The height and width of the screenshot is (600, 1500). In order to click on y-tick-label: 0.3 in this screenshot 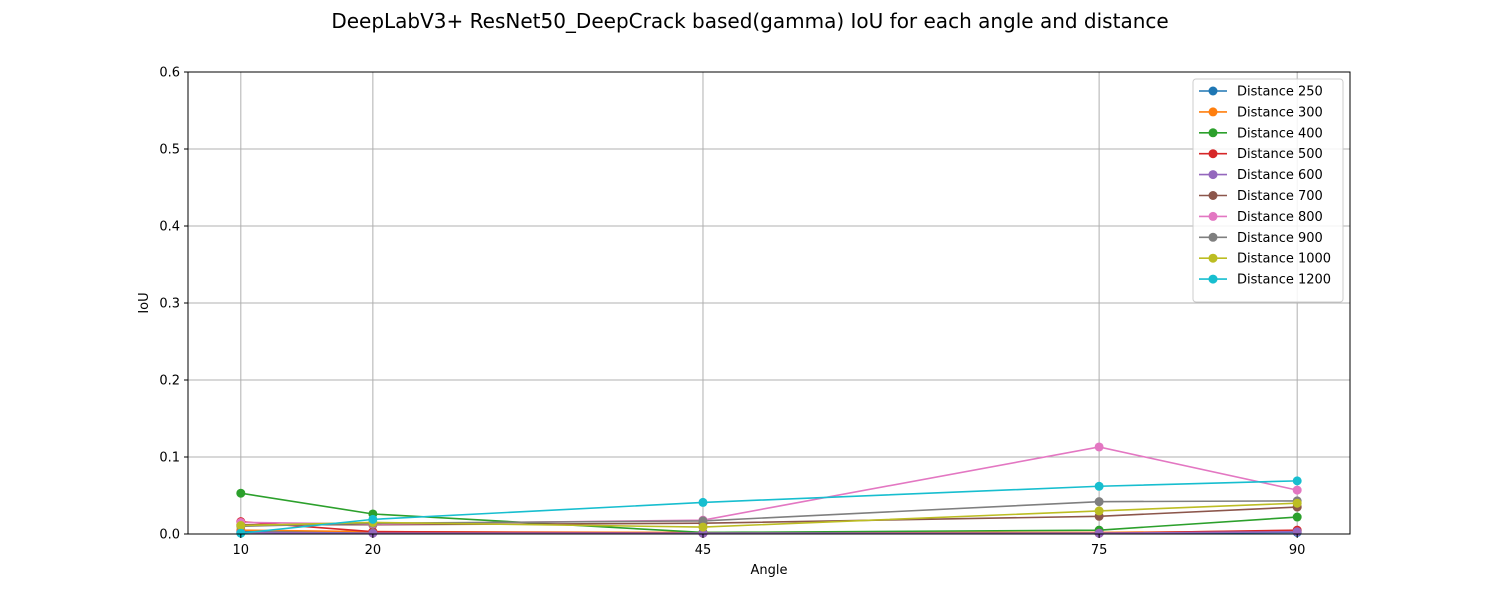, I will do `click(169, 304)`.